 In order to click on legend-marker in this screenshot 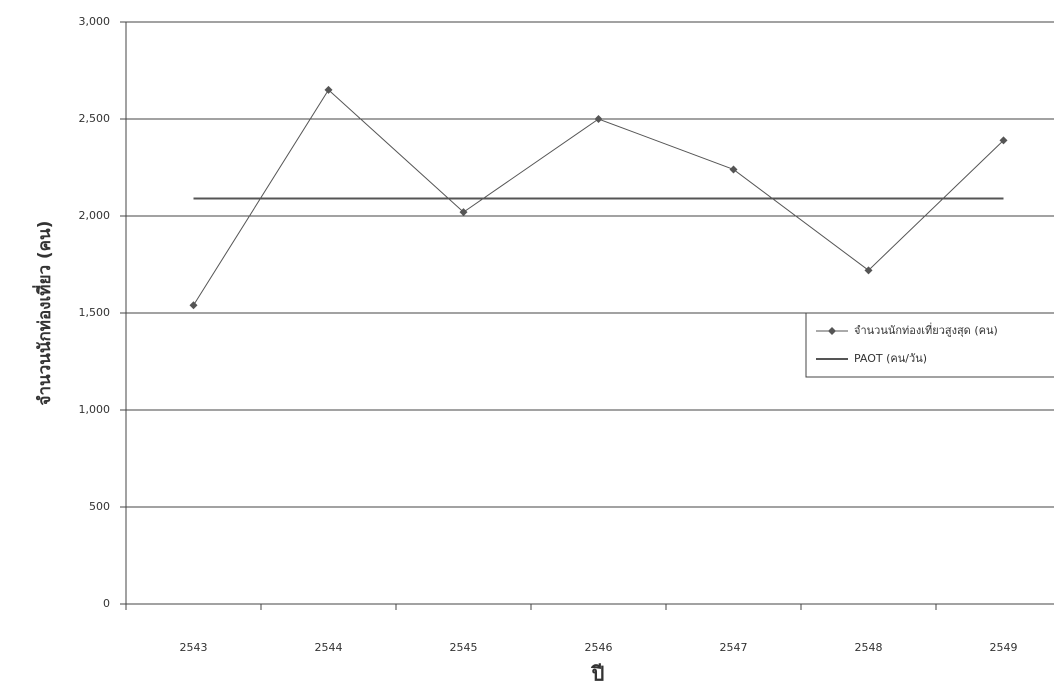, I will do `click(832, 331)`.